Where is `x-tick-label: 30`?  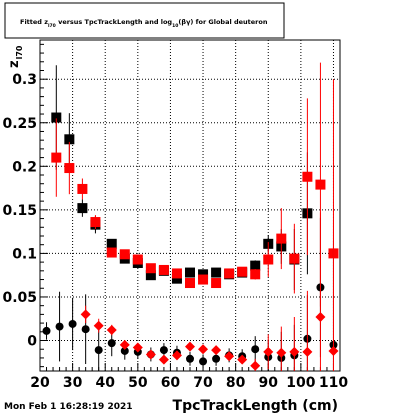
x-tick-label: 30 is located at coordinates (73, 383).